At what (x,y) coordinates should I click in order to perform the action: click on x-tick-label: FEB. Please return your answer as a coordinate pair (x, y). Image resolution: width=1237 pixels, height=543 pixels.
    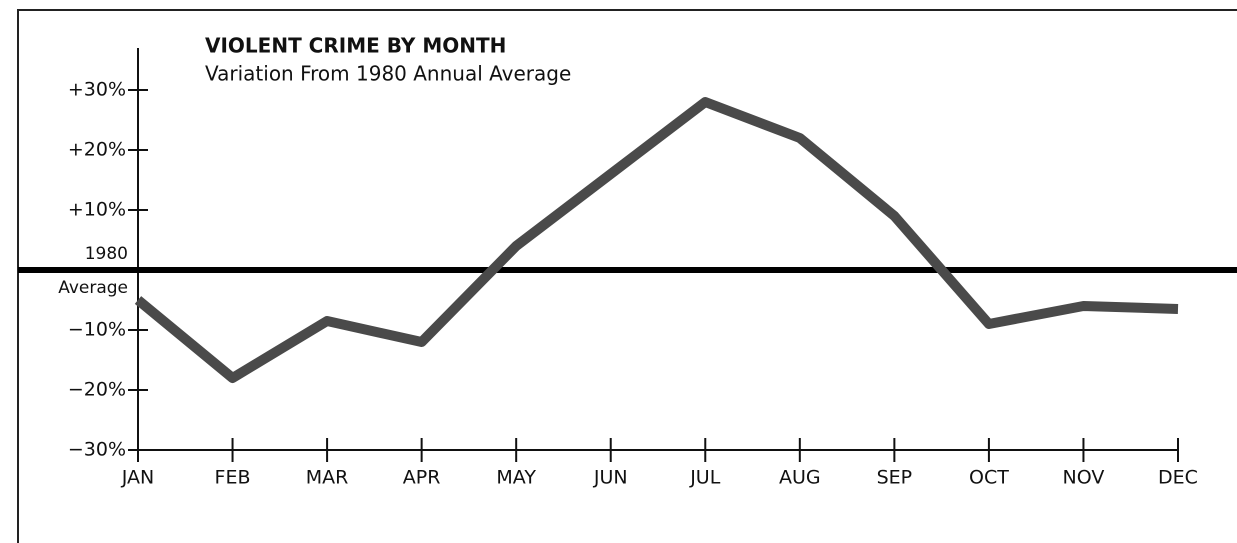
    Looking at the image, I should click on (233, 478).